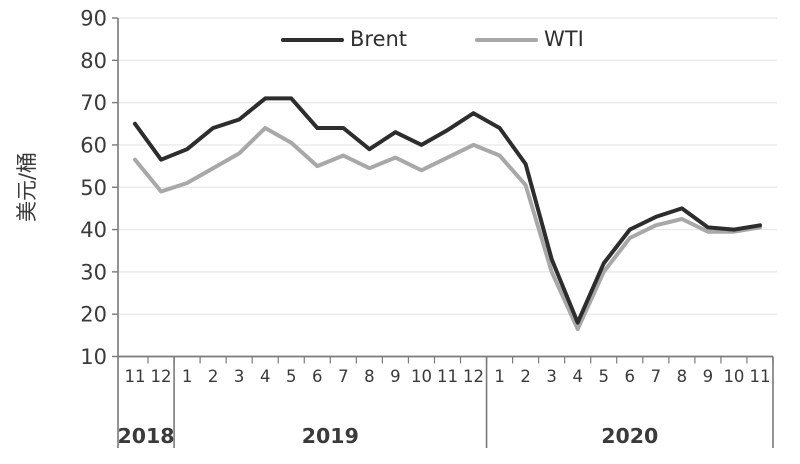 The width and height of the screenshot is (800, 464). Describe the element at coordinates (630, 376) in the screenshot. I see `month-label-20: 6` at that location.